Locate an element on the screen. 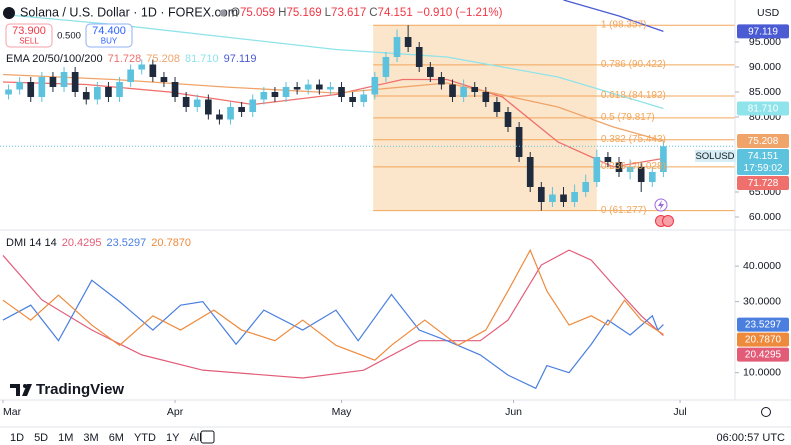 Image resolution: width=791 pixels, height=445 pixels. buy-button: 74.400 BUY is located at coordinates (109, 35).